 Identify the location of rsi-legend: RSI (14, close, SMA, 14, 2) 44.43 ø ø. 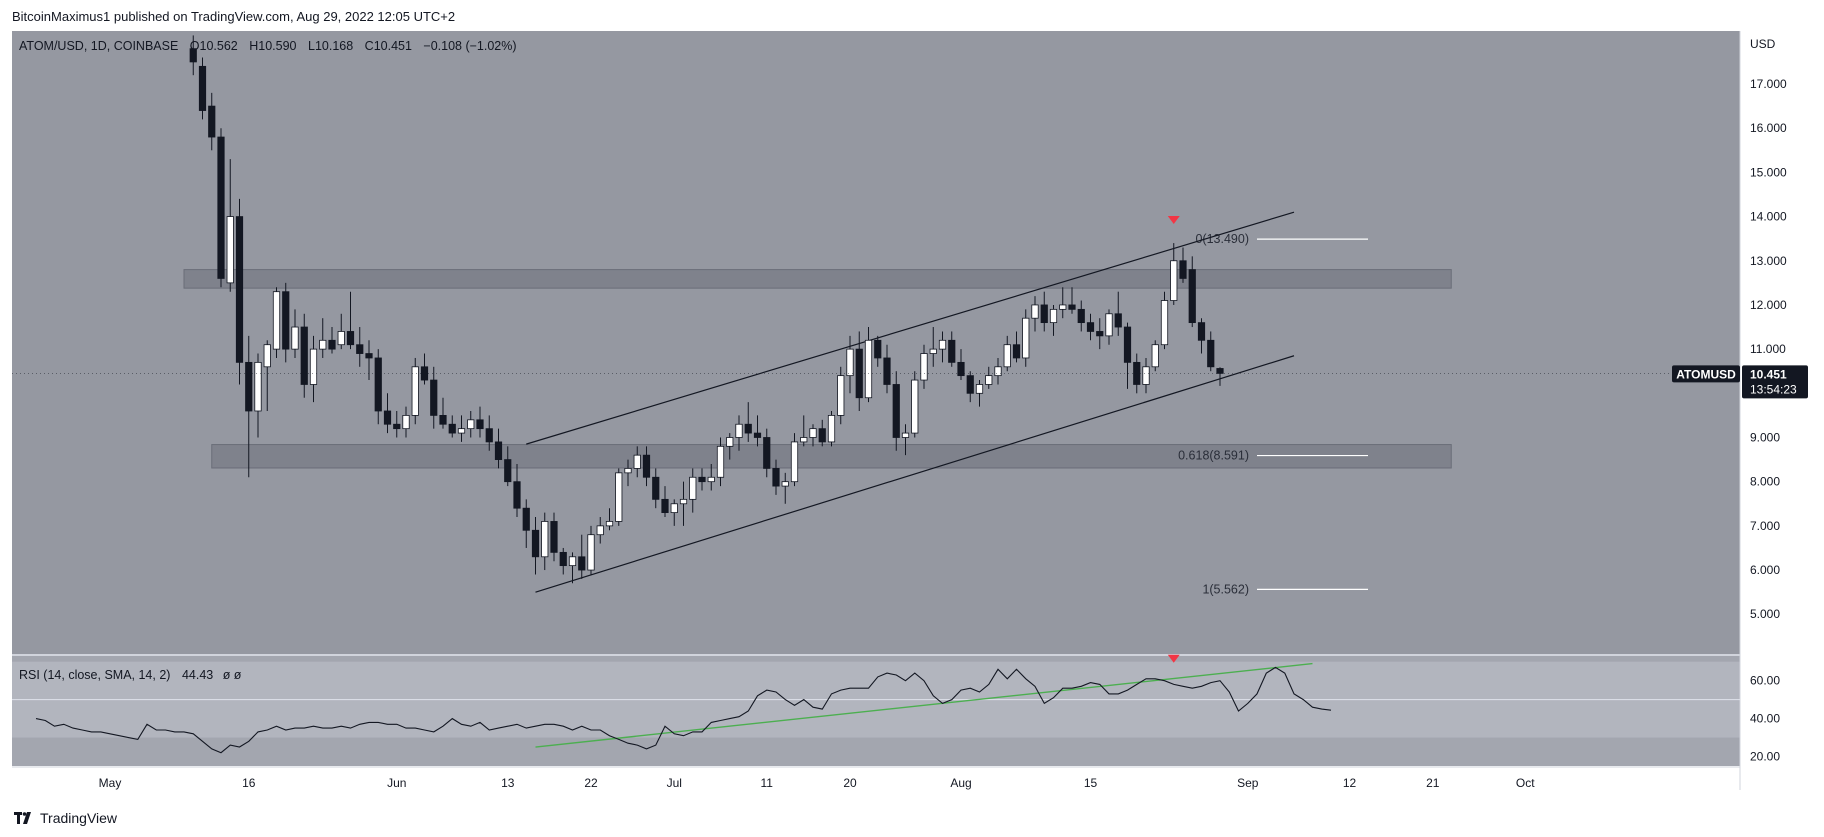
(130, 675).